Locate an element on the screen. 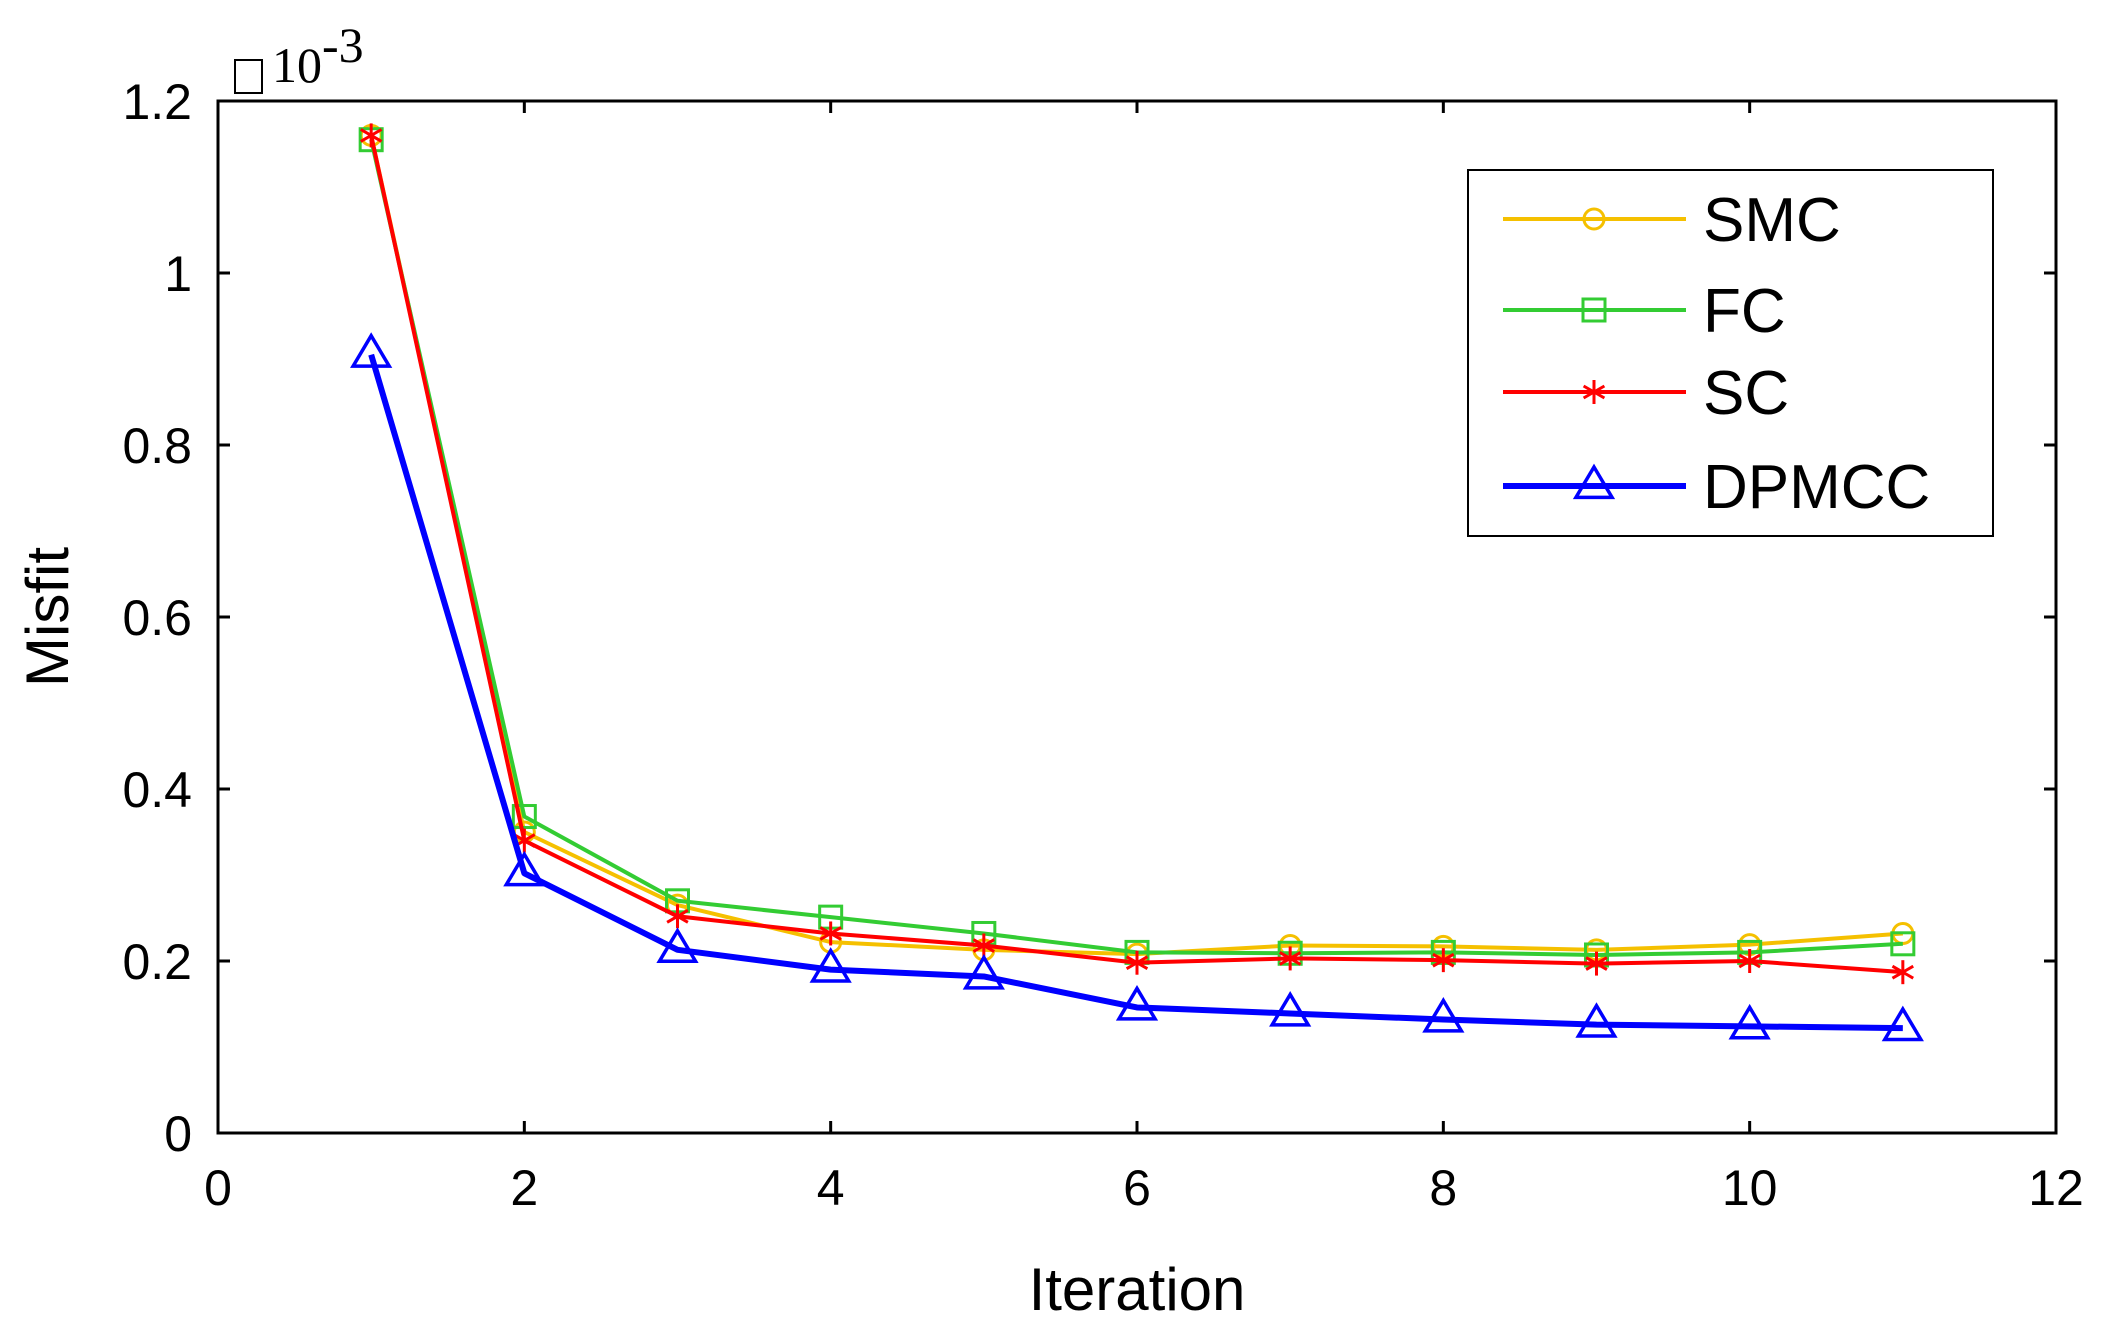 This screenshot has width=2109, height=1338. y-multiplier-base: 10 is located at coordinates (297, 65).